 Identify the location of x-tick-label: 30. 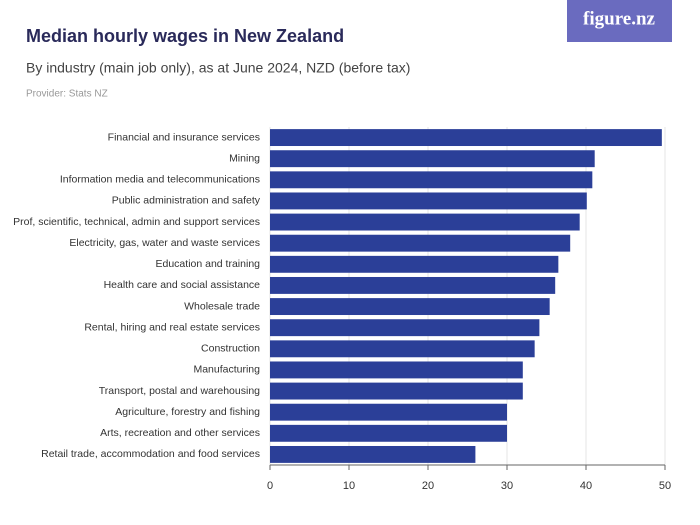
(507, 486).